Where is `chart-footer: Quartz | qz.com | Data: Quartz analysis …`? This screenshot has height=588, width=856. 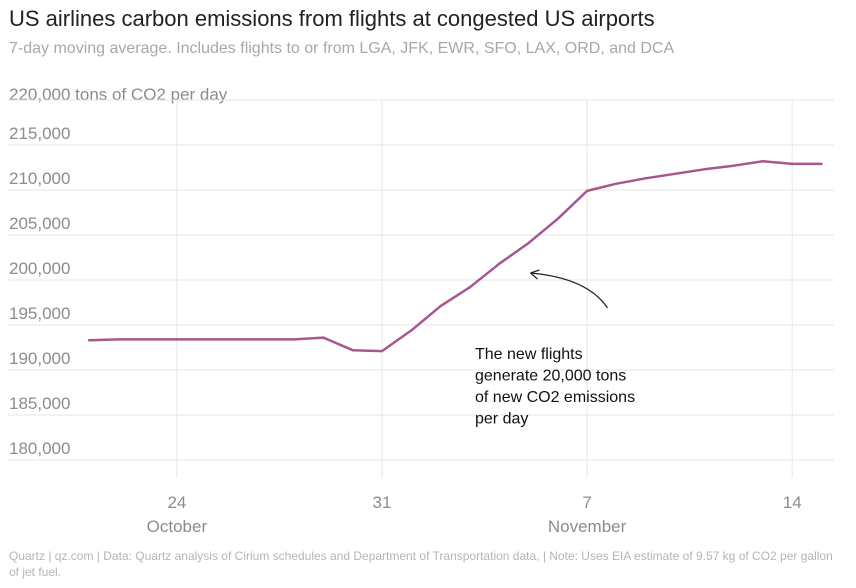 chart-footer: Quartz | qz.com | Data: Quartz analysis … is located at coordinates (421, 564).